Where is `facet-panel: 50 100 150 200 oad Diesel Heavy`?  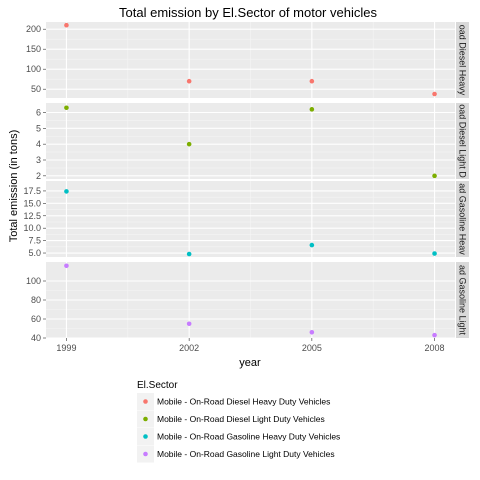
facet-panel: 50 100 150 200 oad Diesel Heavy is located at coordinates (247, 60).